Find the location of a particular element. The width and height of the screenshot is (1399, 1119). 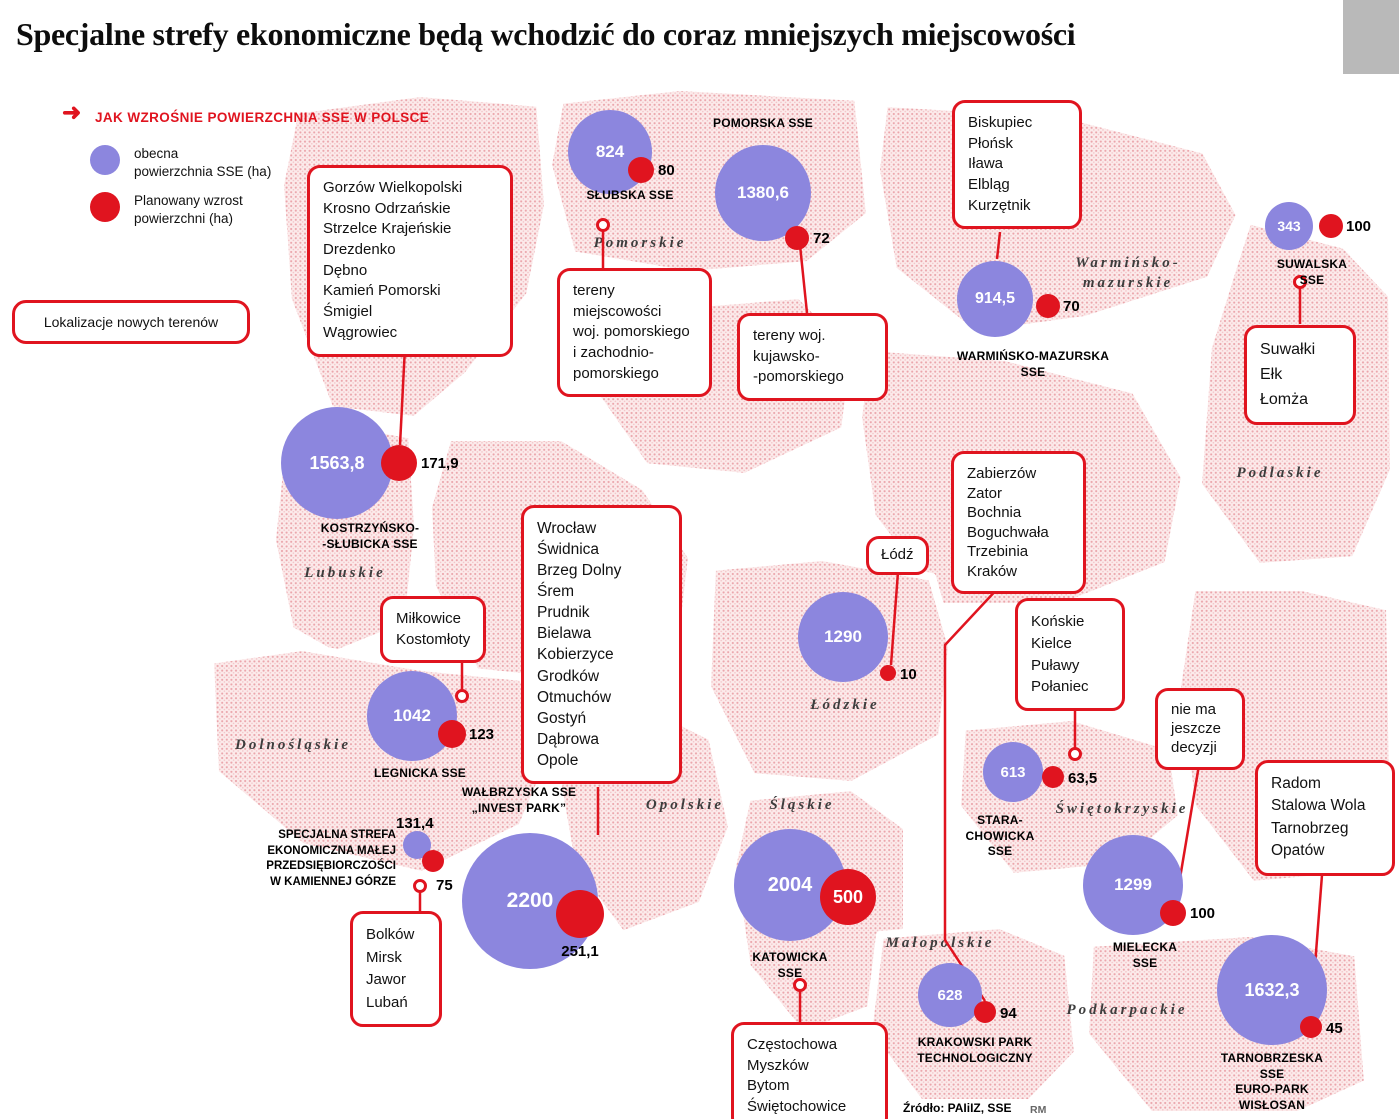

current-area-legend-icon is located at coordinates (105, 160).